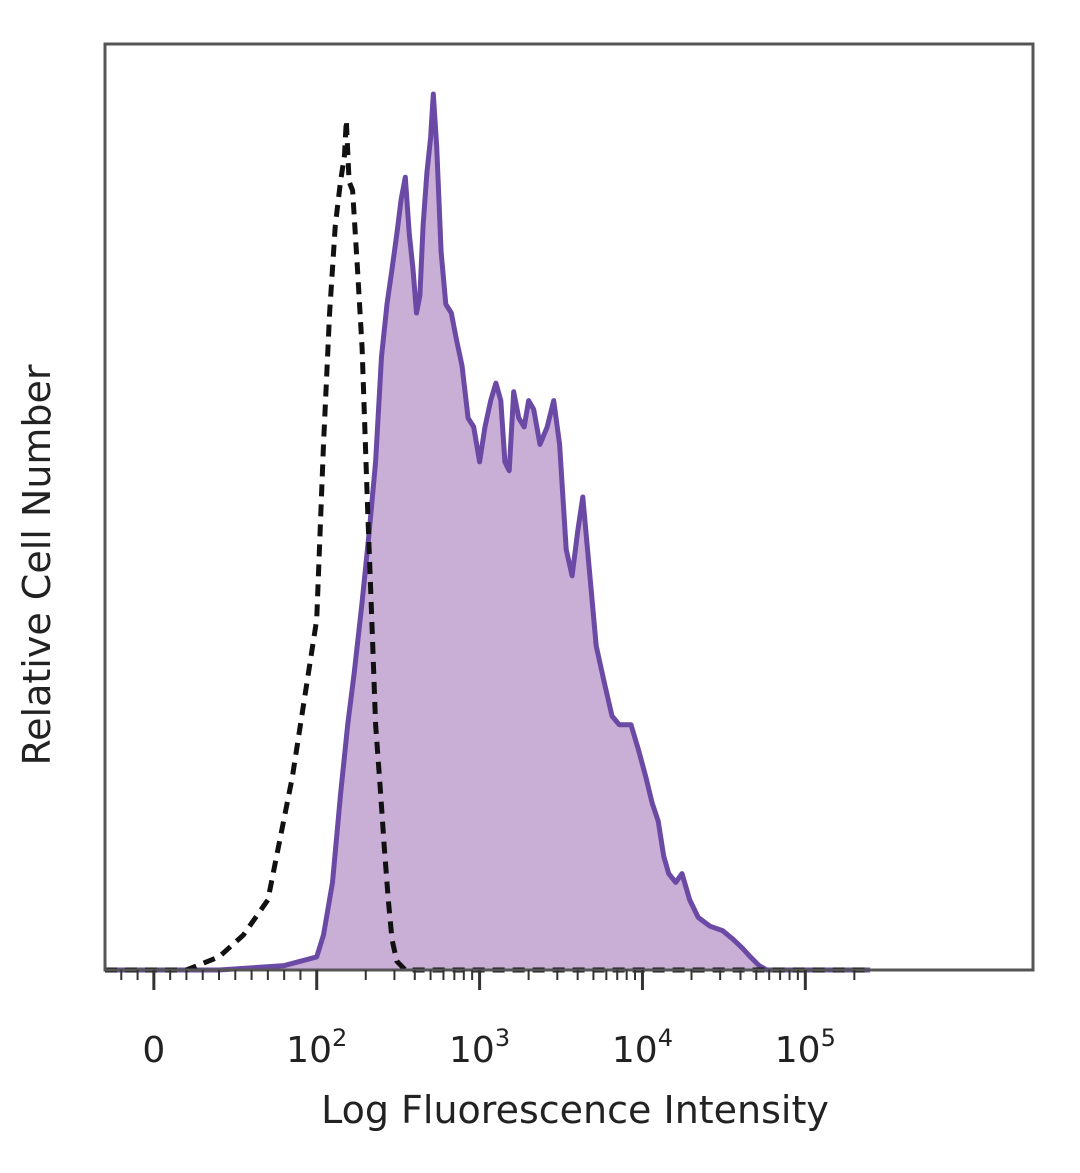 The image size is (1080, 1173). What do you see at coordinates (642, 1047) in the screenshot?
I see `x-tick-label: 10⁴` at bounding box center [642, 1047].